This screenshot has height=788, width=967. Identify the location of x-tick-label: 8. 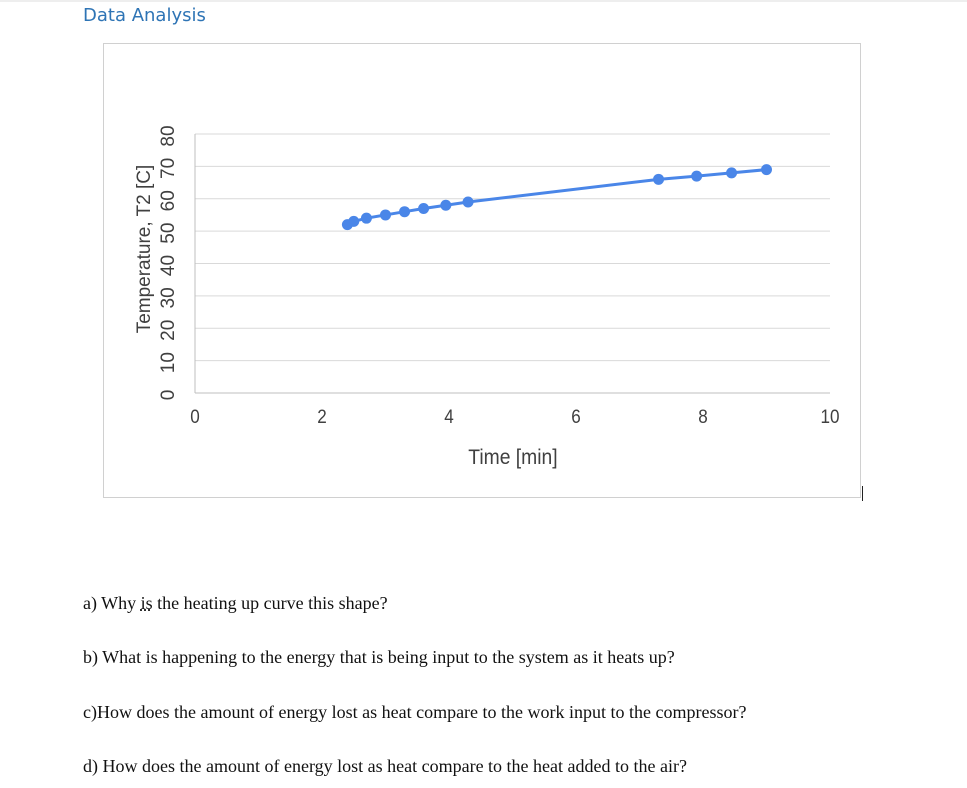
(703, 416).